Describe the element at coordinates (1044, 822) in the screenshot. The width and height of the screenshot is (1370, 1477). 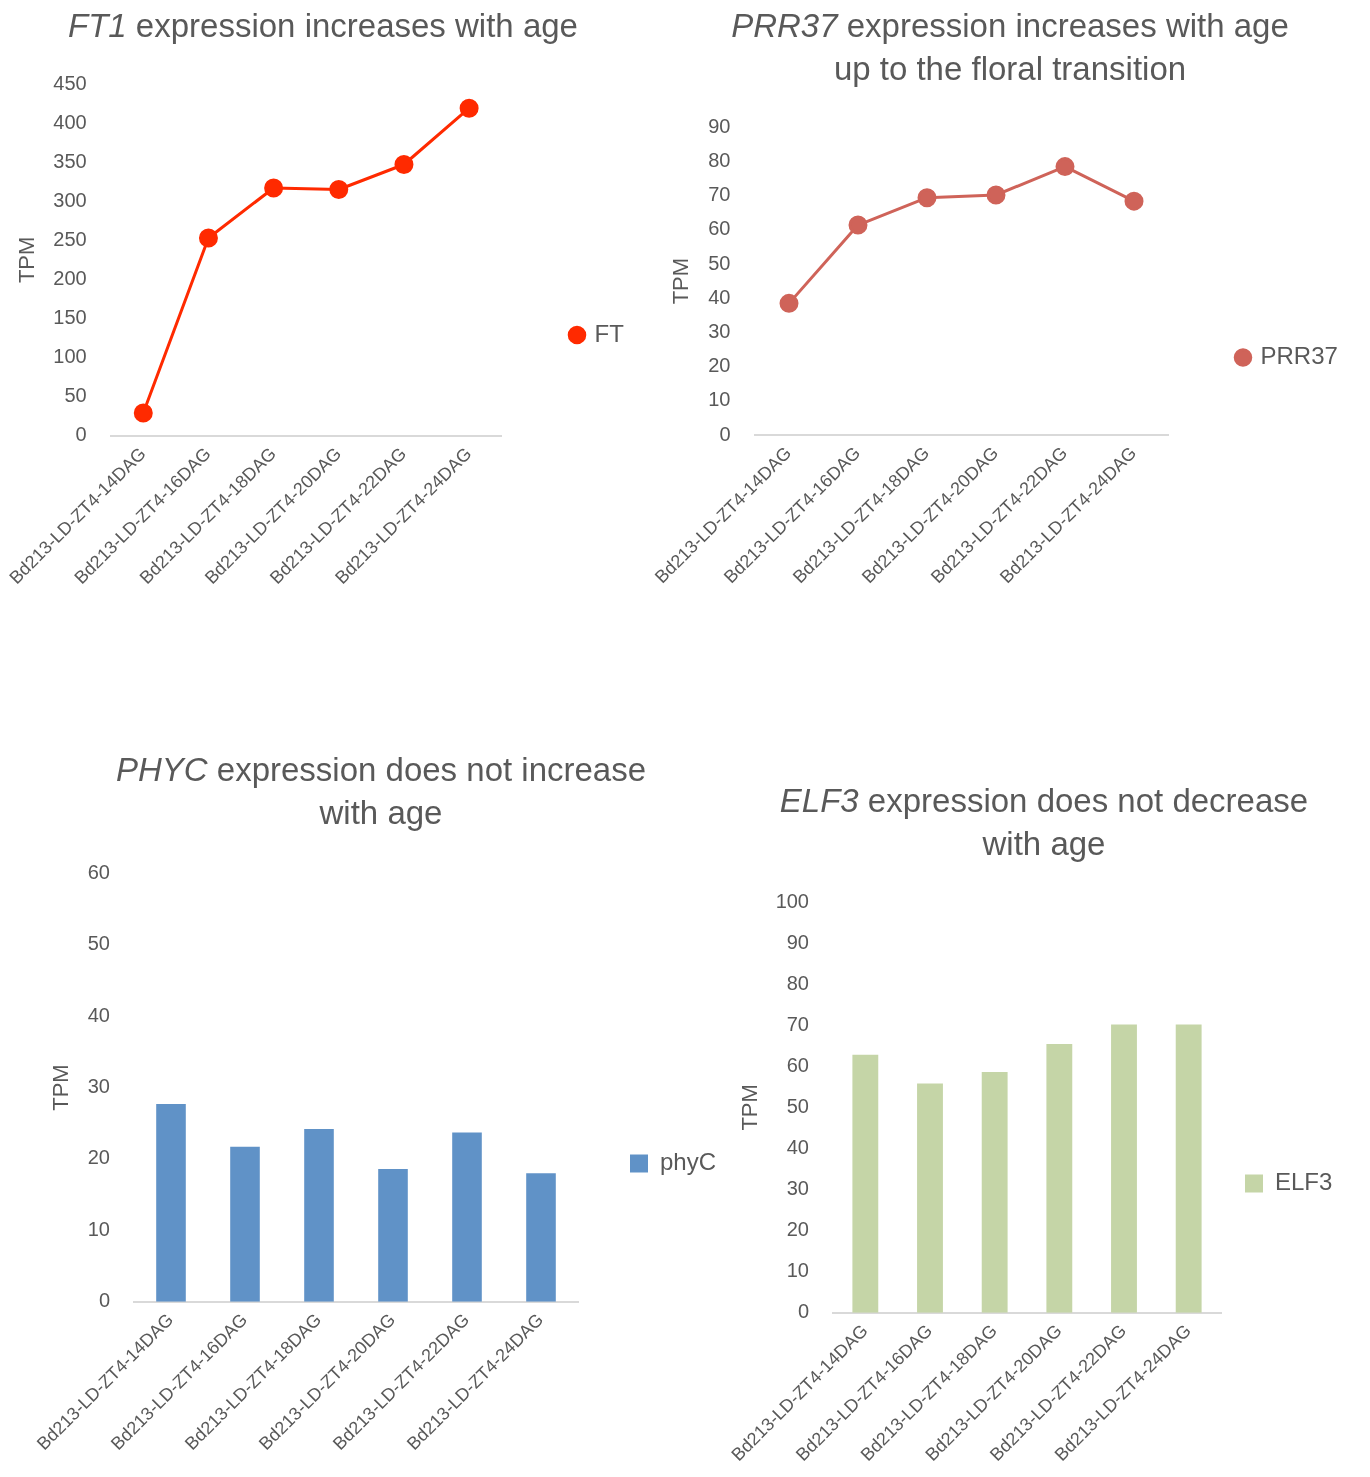
I see `chart-title: ELF3 expression does not decrease with age` at that location.